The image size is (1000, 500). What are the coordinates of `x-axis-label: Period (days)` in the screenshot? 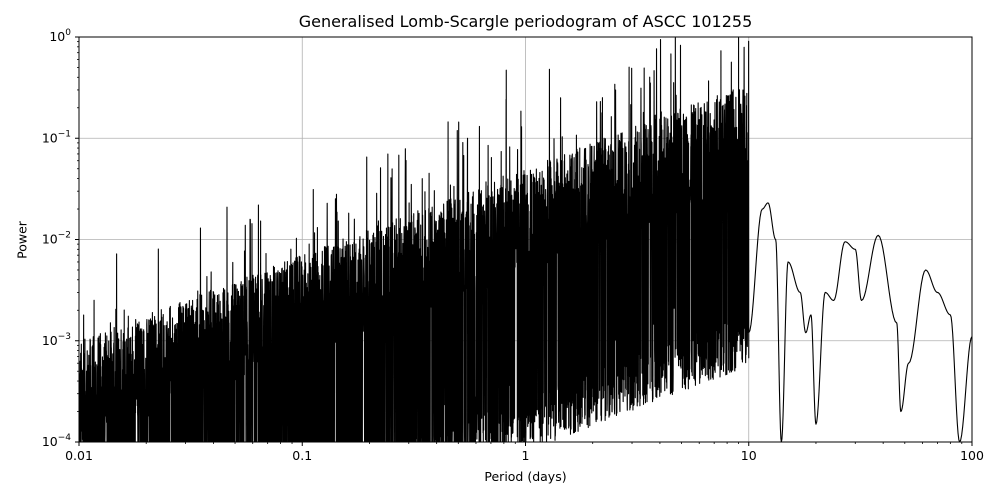 It's located at (525, 476).